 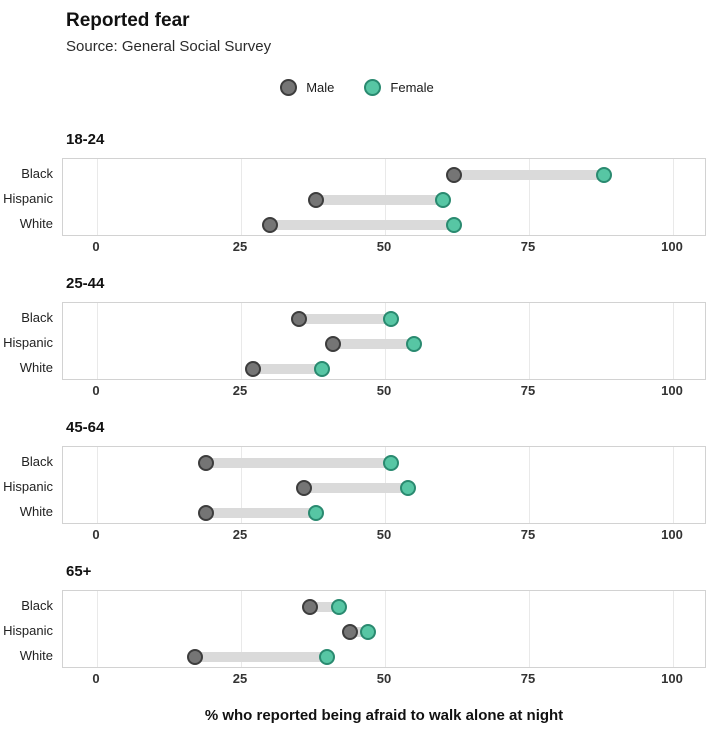 I want to click on male-legend-dot-icon, so click(x=289, y=87).